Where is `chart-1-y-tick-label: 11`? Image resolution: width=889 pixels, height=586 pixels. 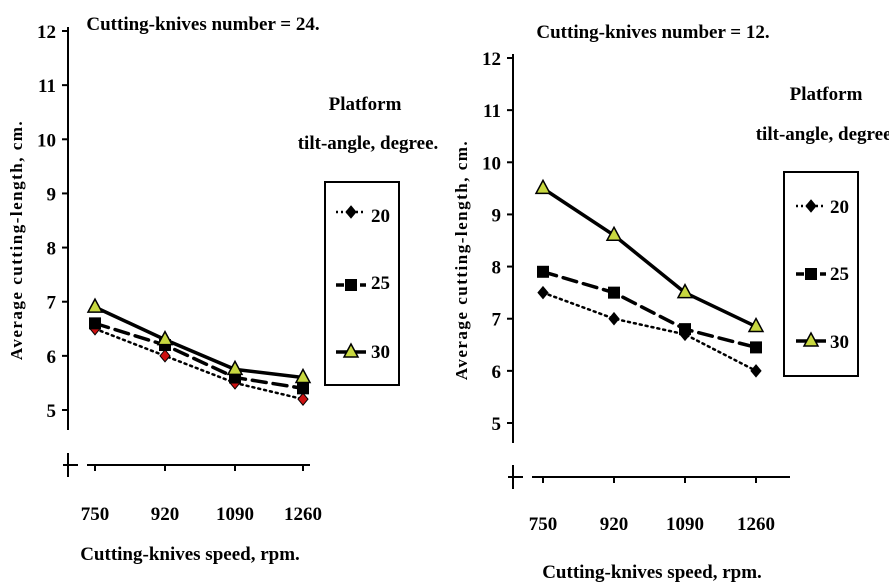 chart-1-y-tick-label: 11 is located at coordinates (47, 86).